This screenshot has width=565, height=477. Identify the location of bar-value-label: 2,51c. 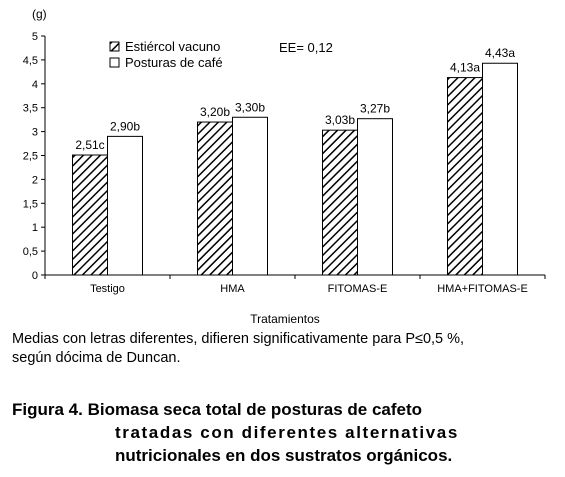
(89, 145).